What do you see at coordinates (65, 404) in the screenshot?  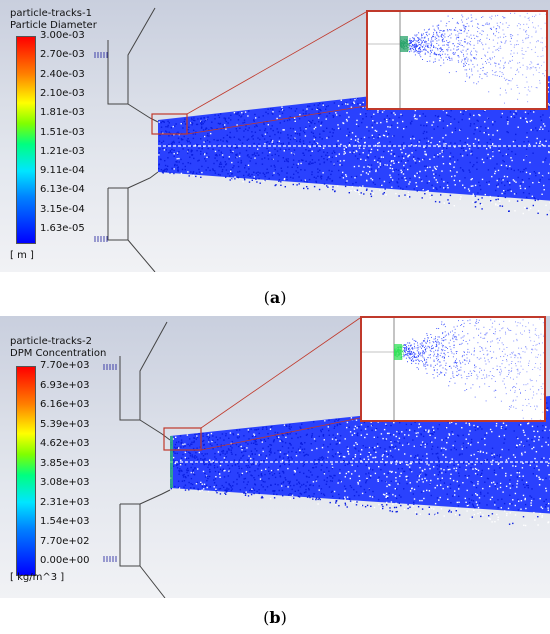 I see `colorbar-tick-label: 6.16e+03` at bounding box center [65, 404].